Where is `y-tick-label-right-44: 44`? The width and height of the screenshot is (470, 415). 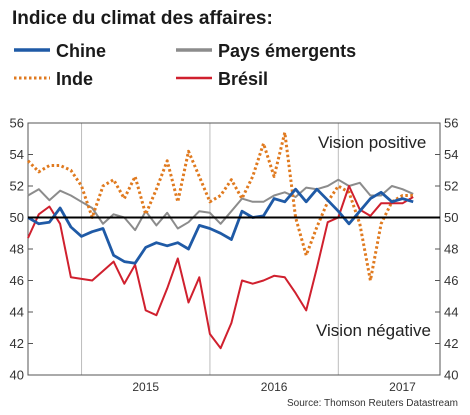 y-tick-label-right-44: 44 is located at coordinates (451, 312).